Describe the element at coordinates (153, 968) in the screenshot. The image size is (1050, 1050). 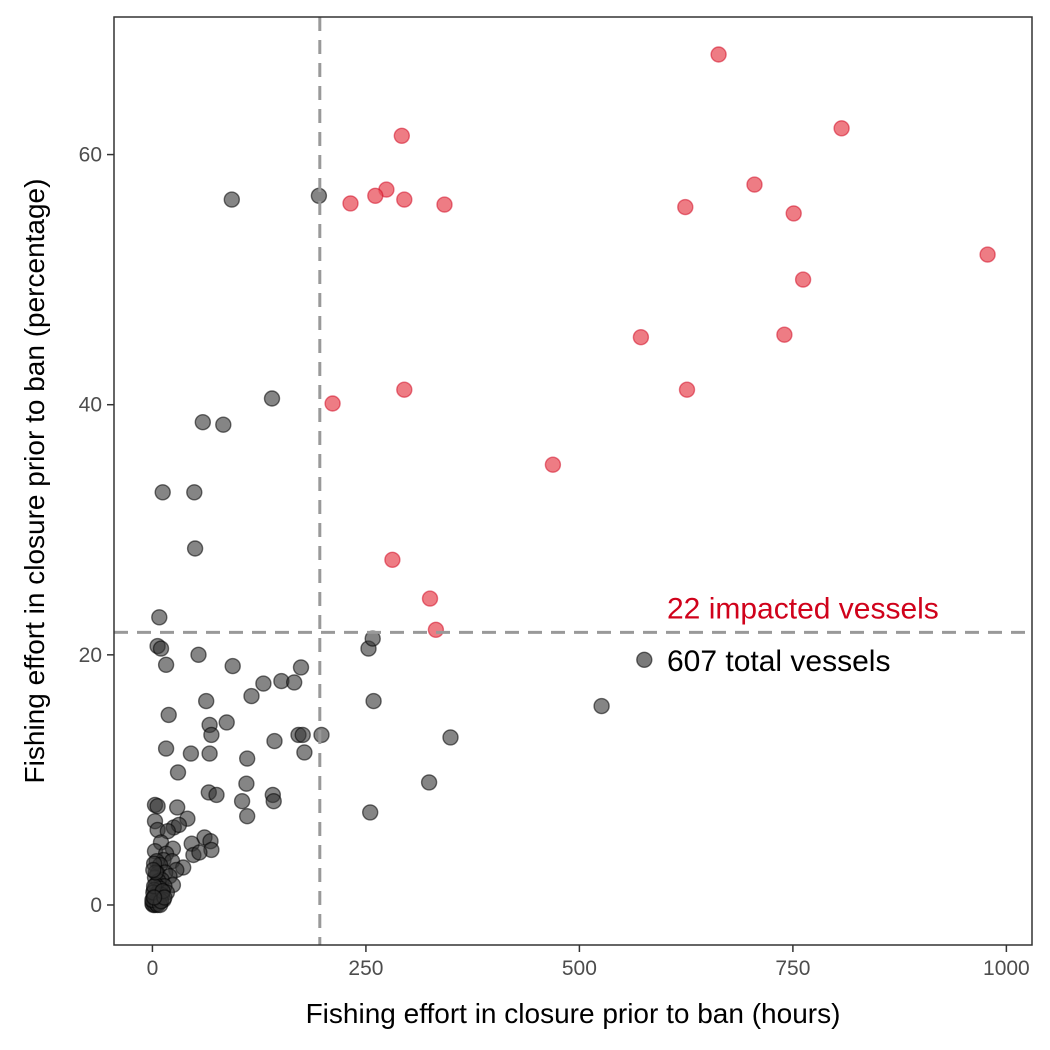
I see `x-tick-label: 0` at that location.